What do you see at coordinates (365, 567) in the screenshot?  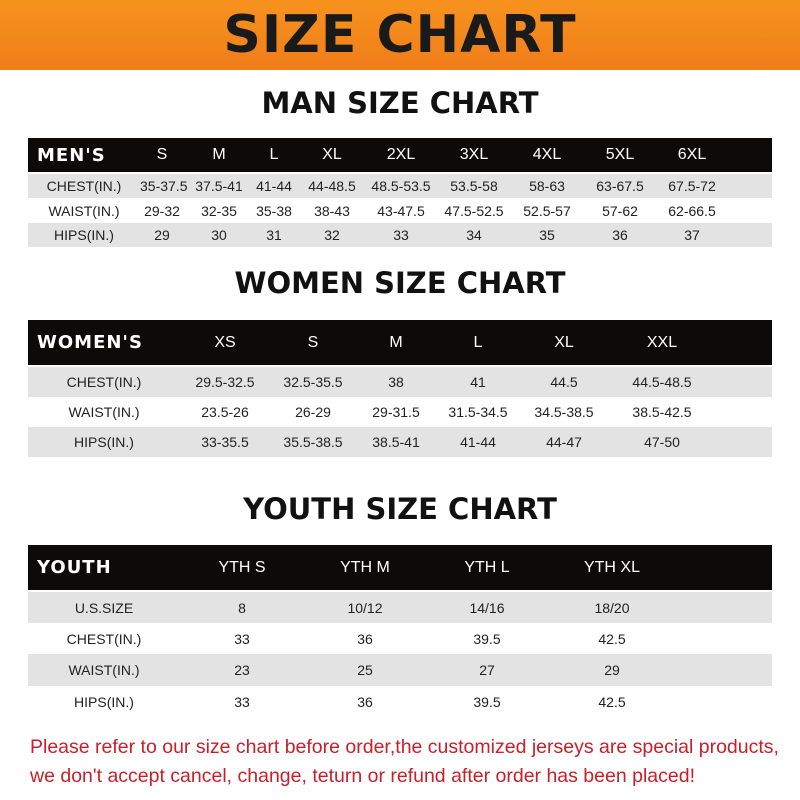 I see `cell: YTH M` at bounding box center [365, 567].